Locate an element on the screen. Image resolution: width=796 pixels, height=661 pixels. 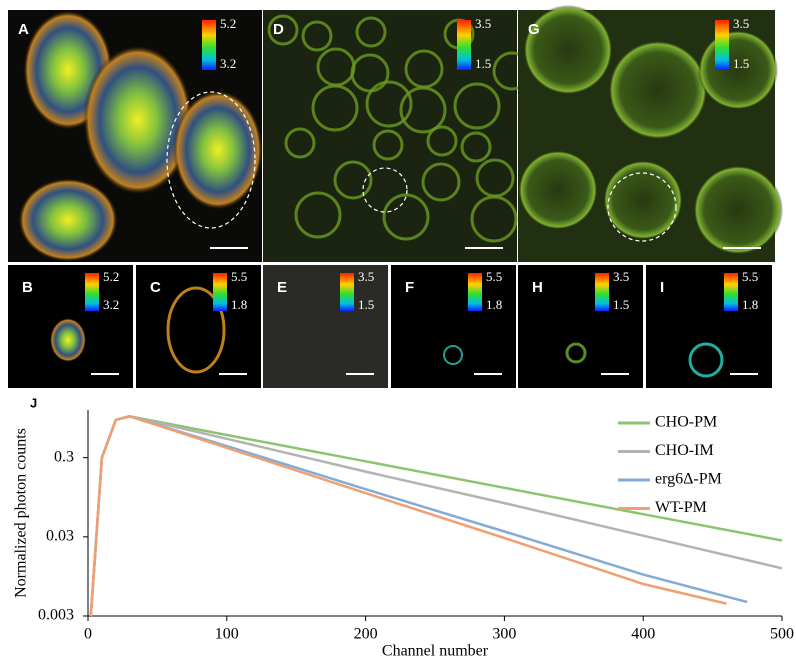
x-tick-label: 200 is located at coordinates (366, 634).